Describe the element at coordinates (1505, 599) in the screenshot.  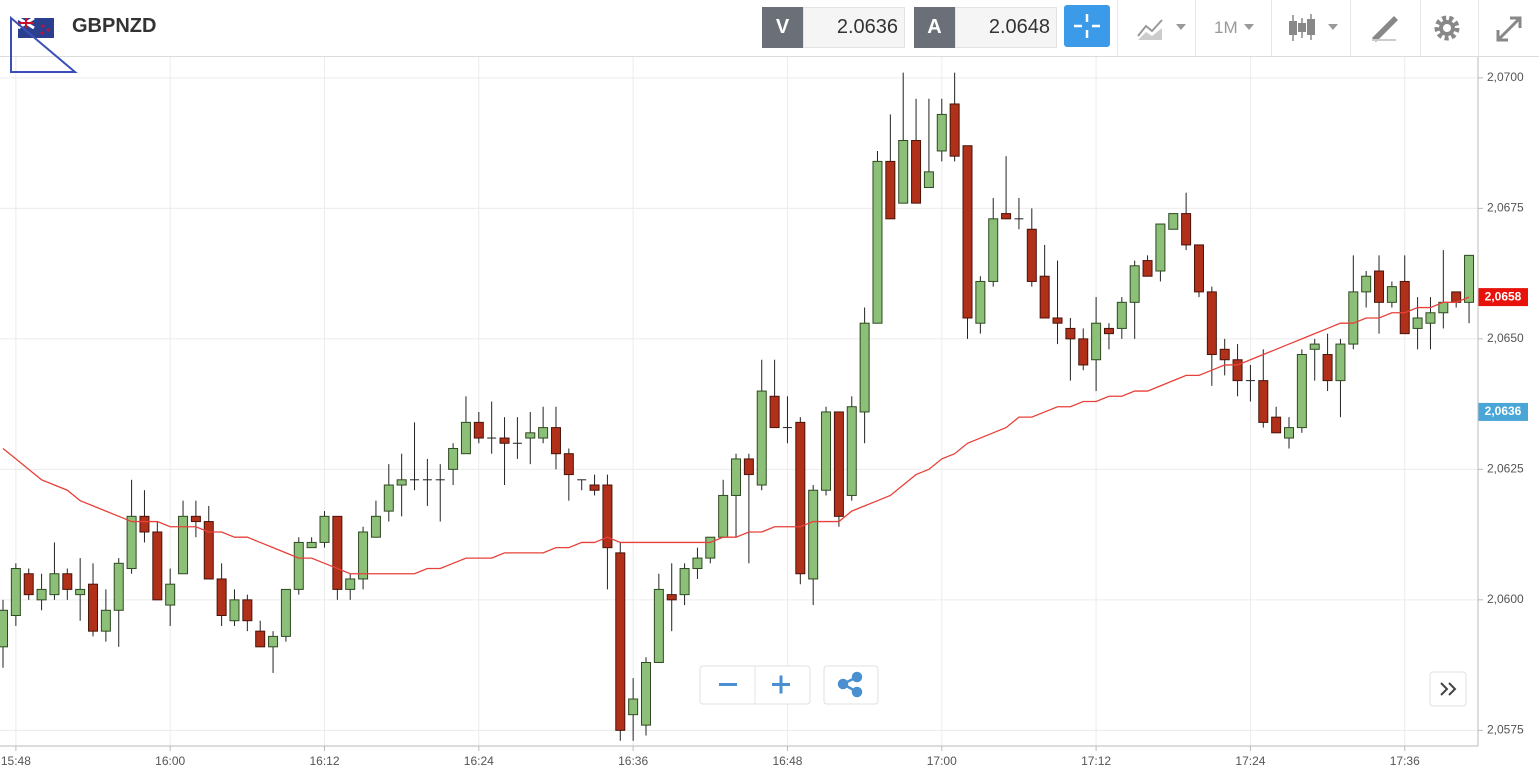
I see `y-tick-label: 2,0600` at that location.